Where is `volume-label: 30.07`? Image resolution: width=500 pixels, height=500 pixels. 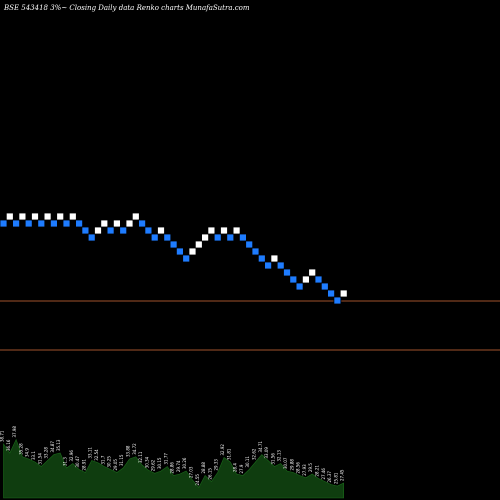 volume-label: 30.07 is located at coordinates (285, 463).